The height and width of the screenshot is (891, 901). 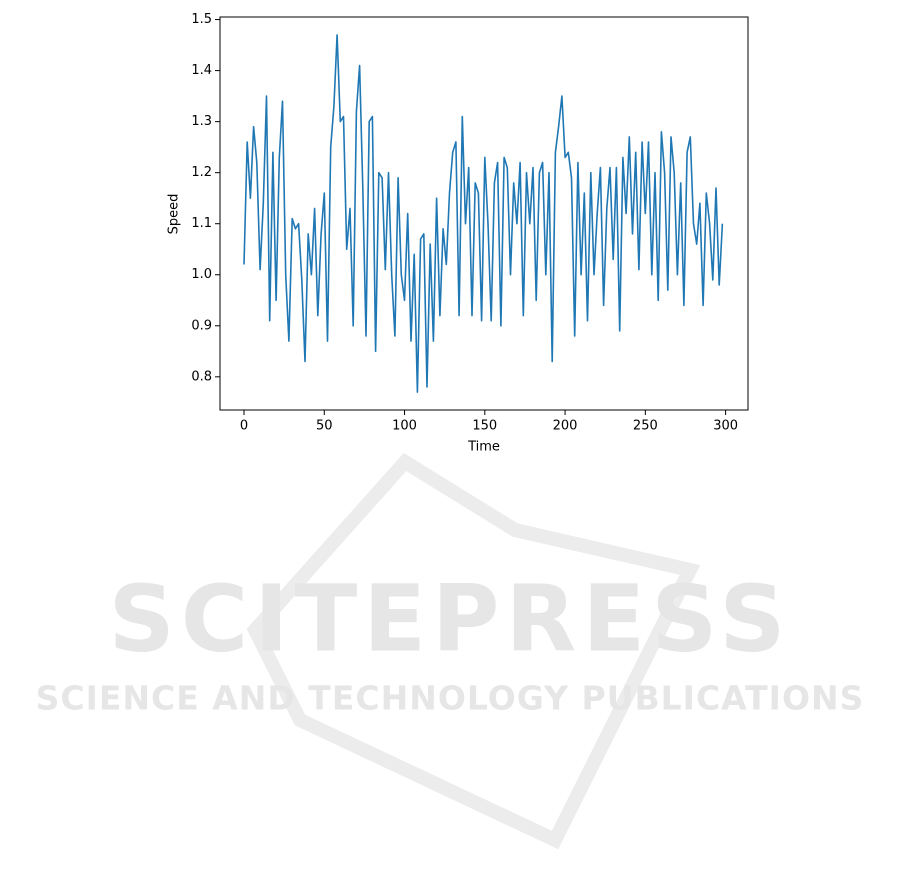 What do you see at coordinates (449, 618) in the screenshot?
I see `watermark-title: SCITEPRESS` at bounding box center [449, 618].